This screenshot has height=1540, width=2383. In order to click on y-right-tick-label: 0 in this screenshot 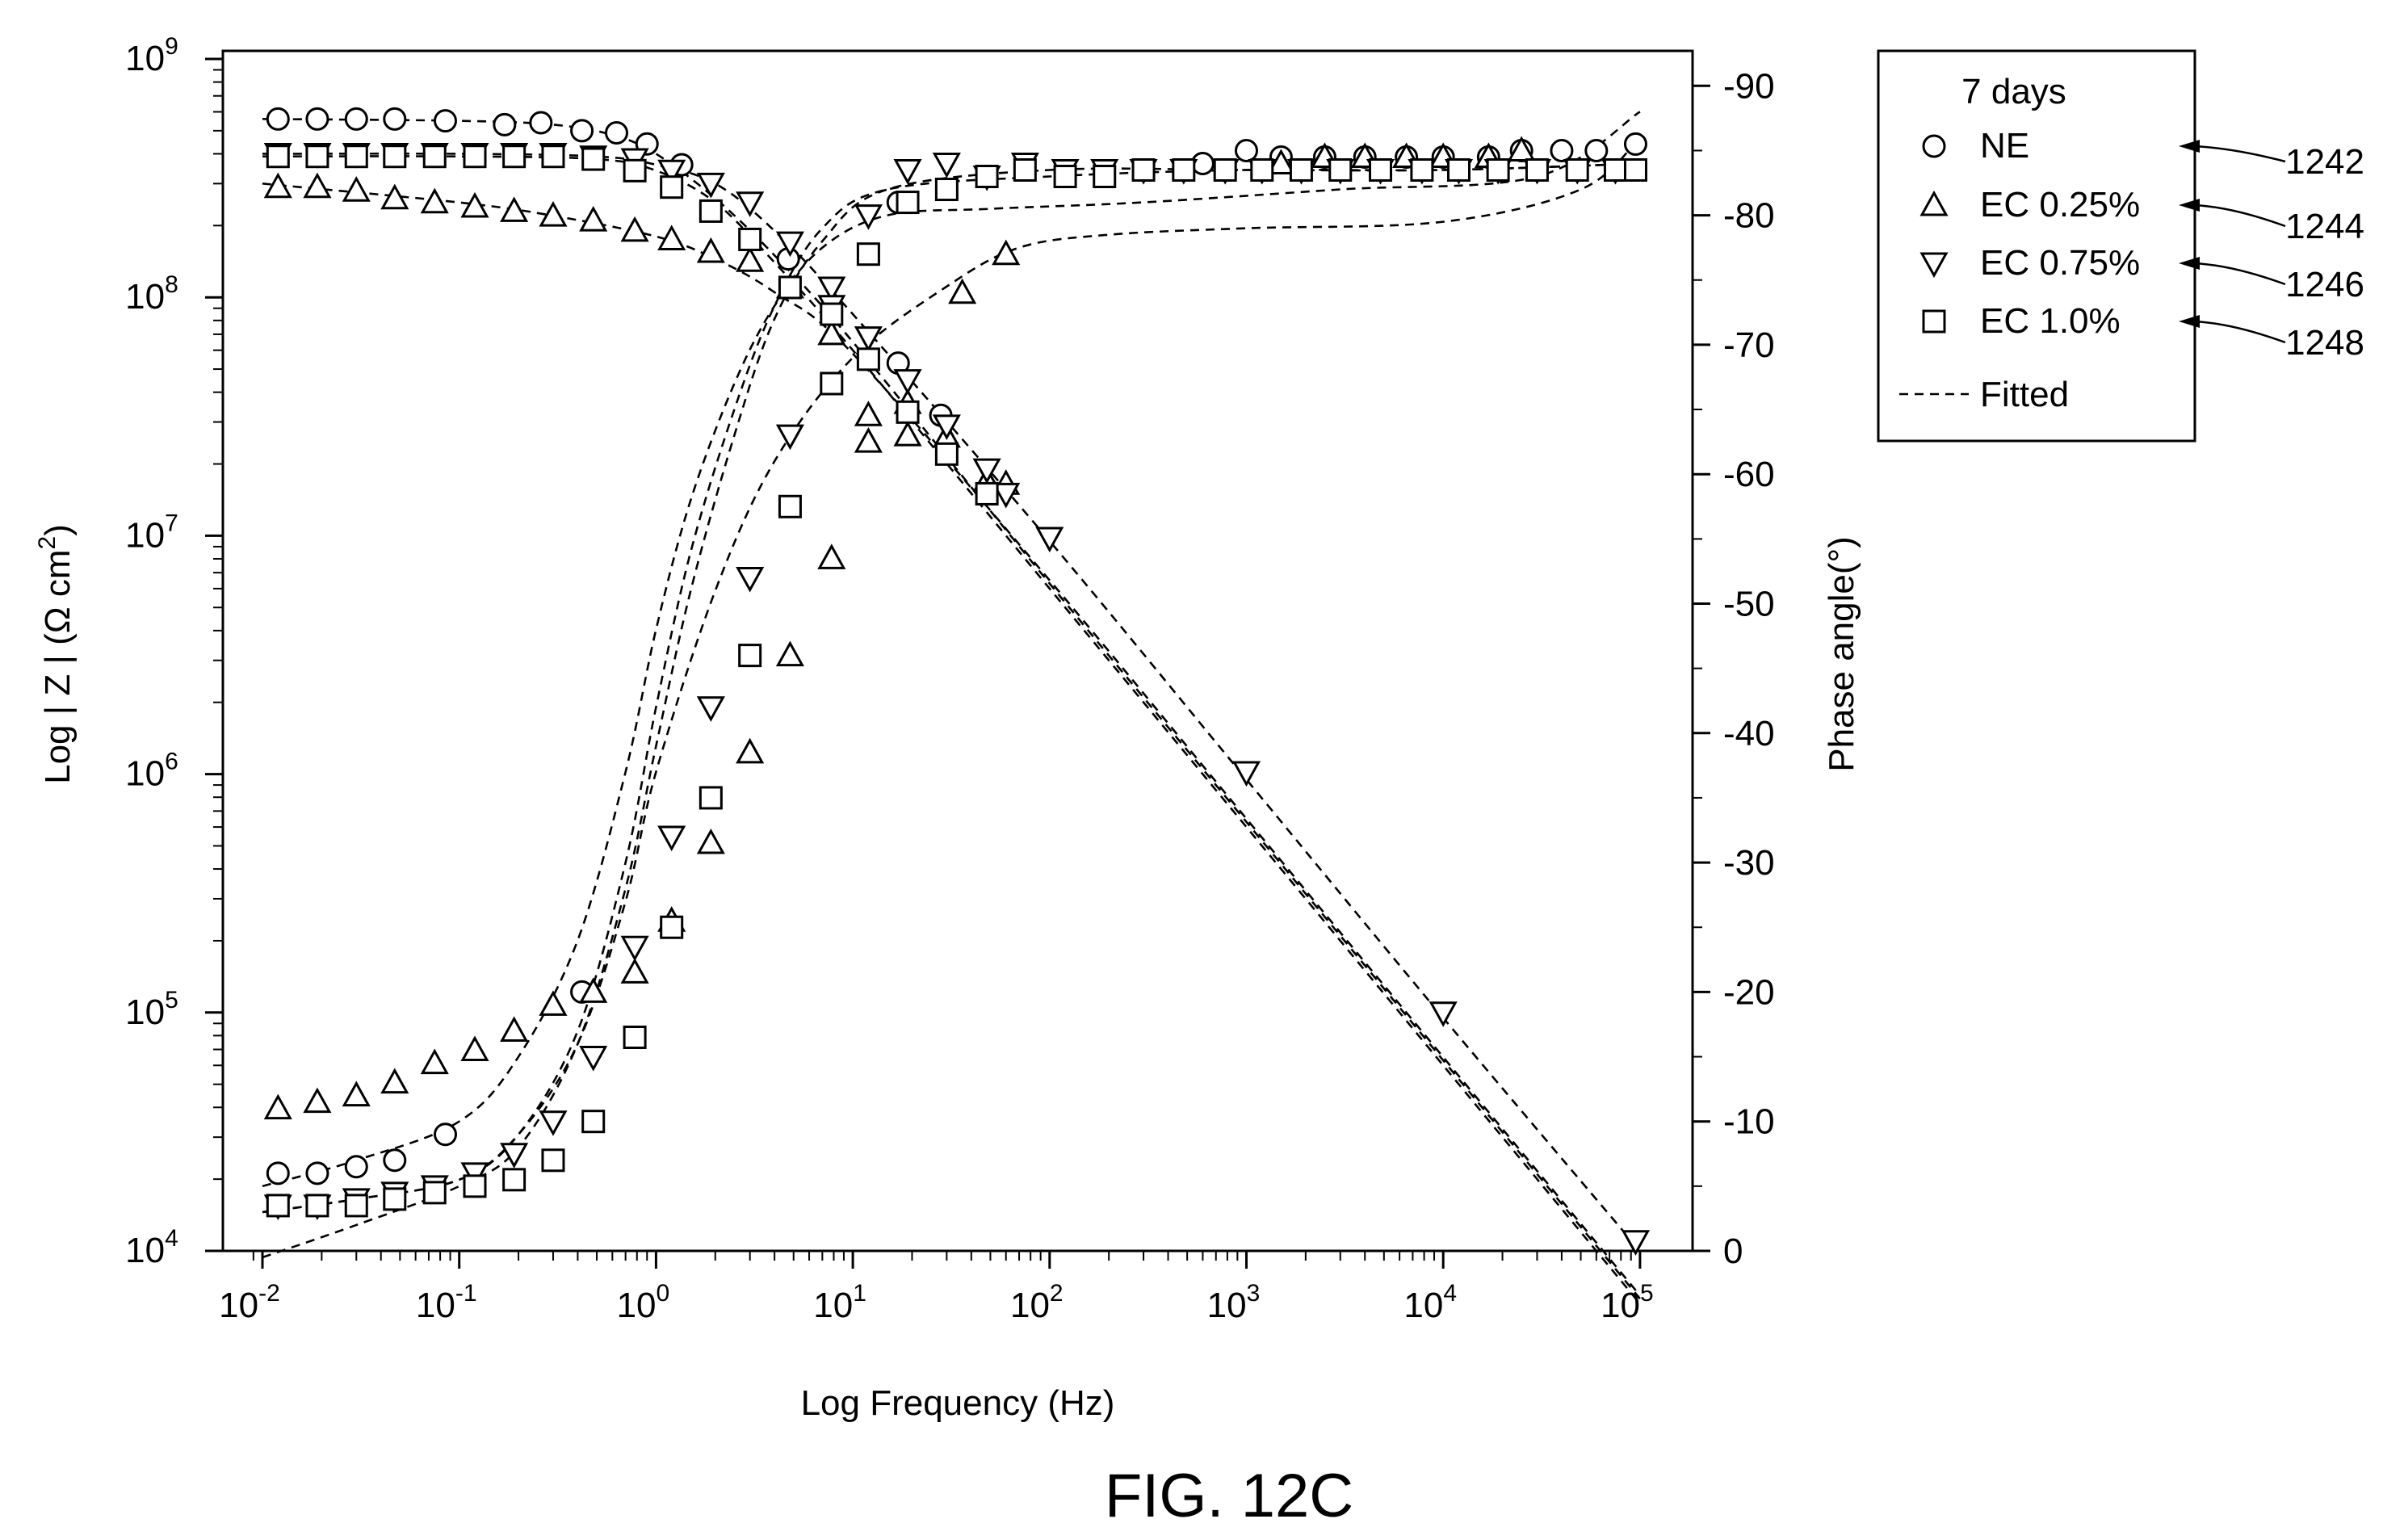, I will do `click(1733, 1251)`.